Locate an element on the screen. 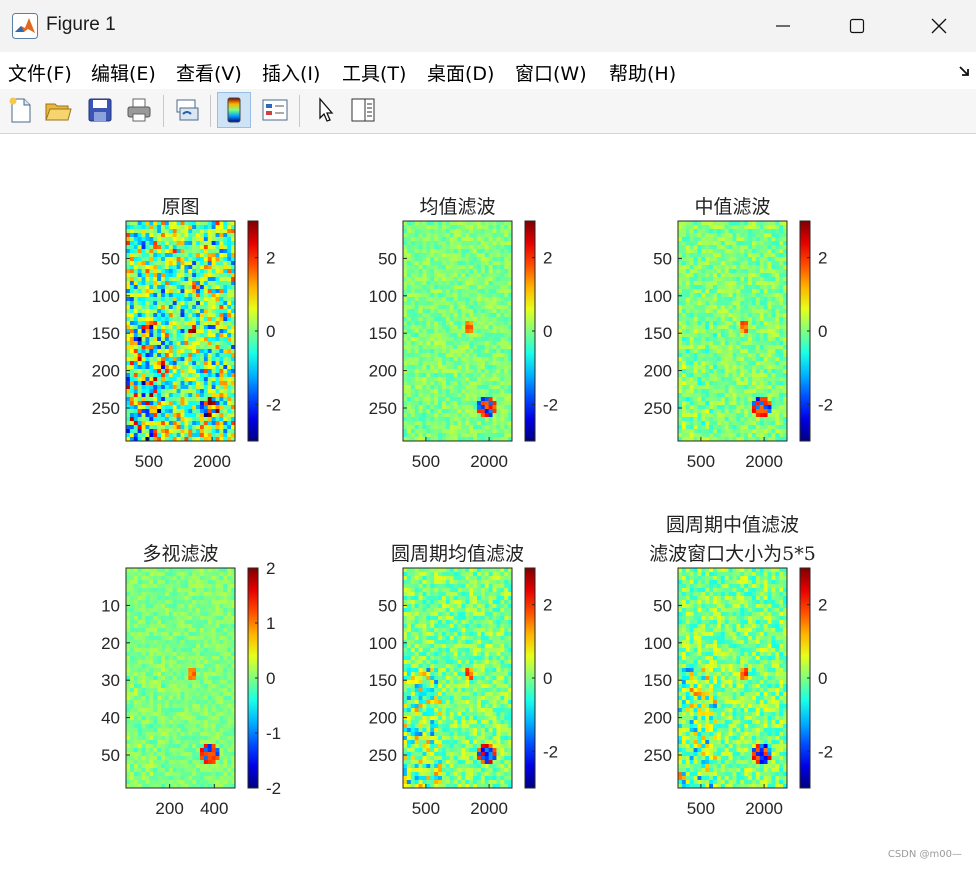 The height and width of the screenshot is (872, 976). colorbar-tick-label: 1 is located at coordinates (270, 623).